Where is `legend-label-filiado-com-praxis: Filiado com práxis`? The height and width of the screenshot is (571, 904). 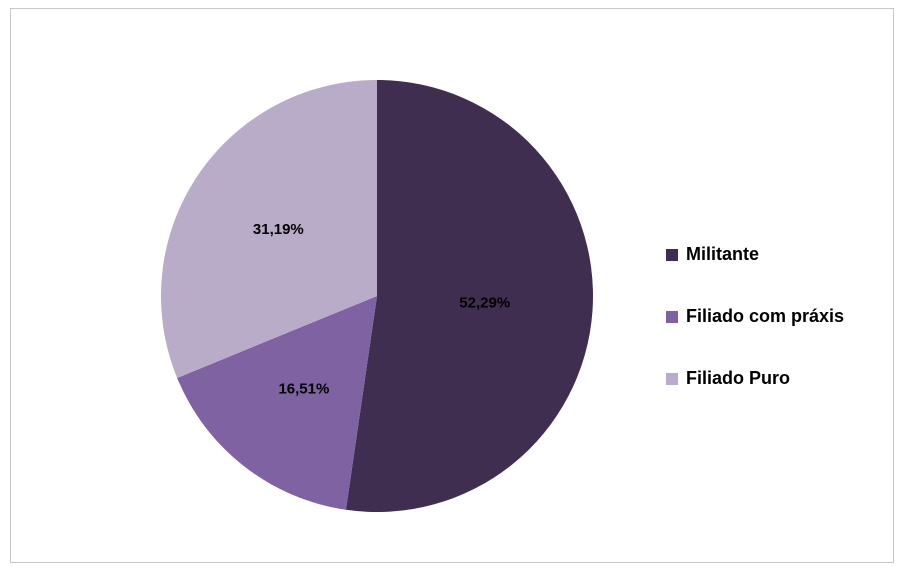 legend-label-filiado-com-praxis: Filiado com práxis is located at coordinates (765, 316).